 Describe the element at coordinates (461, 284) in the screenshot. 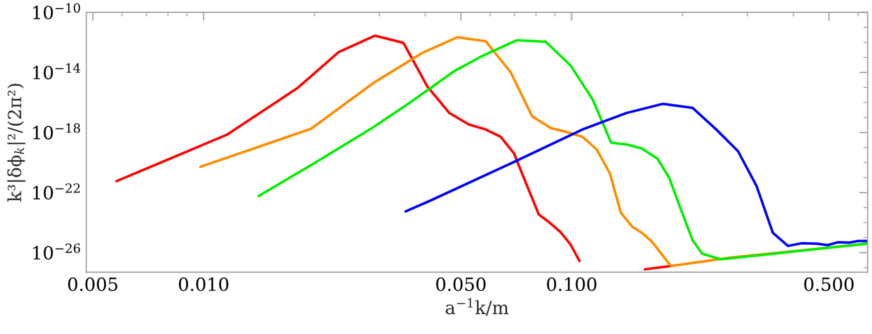

I see `x-tick-label: 0.050` at that location.